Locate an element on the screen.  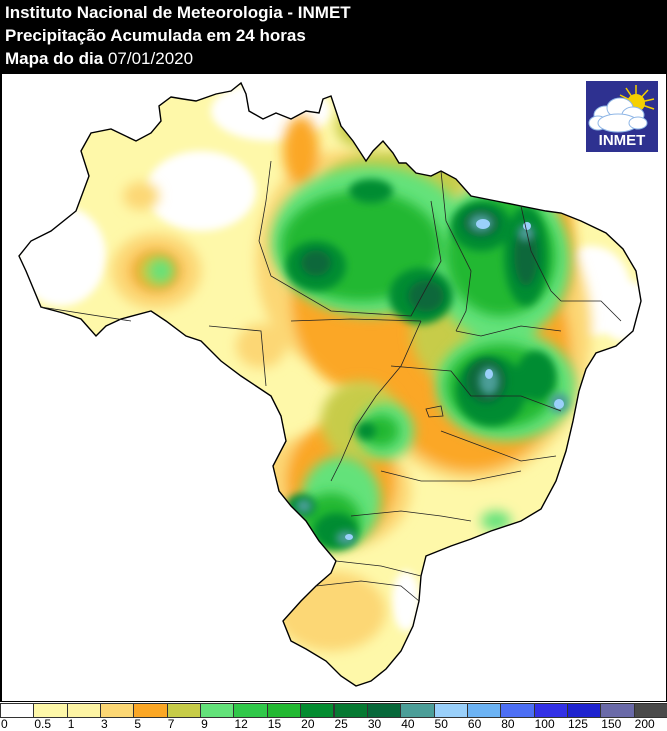
legend-tick-label: 40 is located at coordinates (408, 724).